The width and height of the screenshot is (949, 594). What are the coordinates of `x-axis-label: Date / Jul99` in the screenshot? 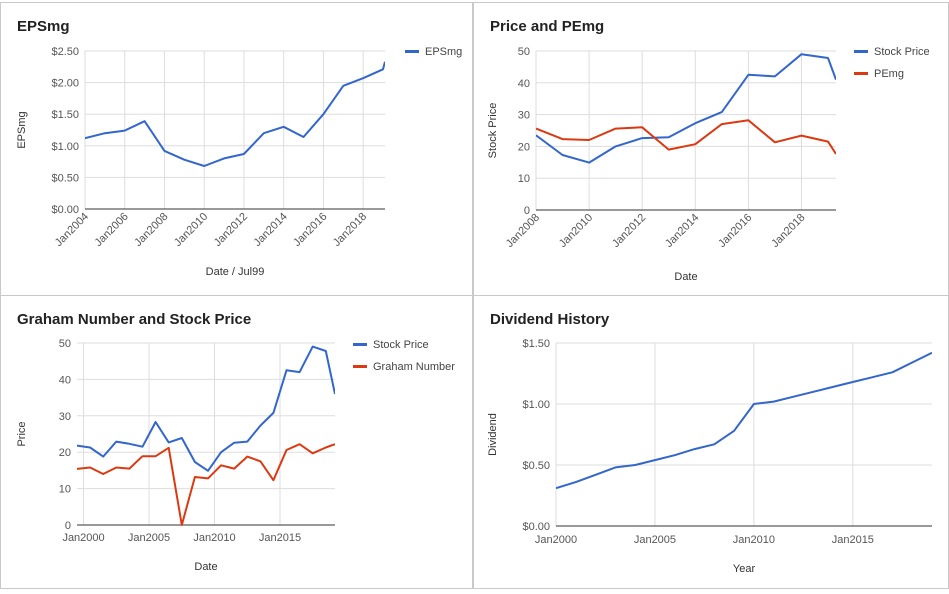 It's located at (235, 272).